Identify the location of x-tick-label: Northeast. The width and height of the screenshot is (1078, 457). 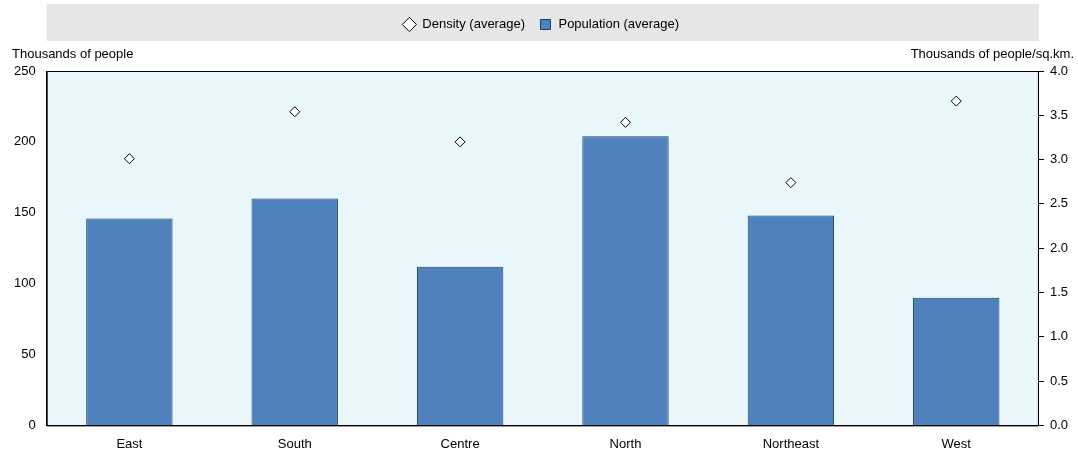
(791, 443).